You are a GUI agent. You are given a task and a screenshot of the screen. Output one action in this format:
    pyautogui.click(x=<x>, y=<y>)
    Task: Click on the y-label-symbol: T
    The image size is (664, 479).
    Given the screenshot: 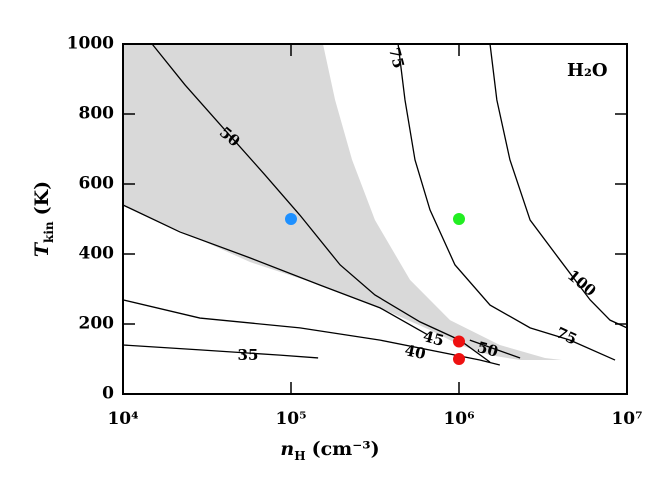 What is the action you would take?
    pyautogui.click(x=42, y=249)
    